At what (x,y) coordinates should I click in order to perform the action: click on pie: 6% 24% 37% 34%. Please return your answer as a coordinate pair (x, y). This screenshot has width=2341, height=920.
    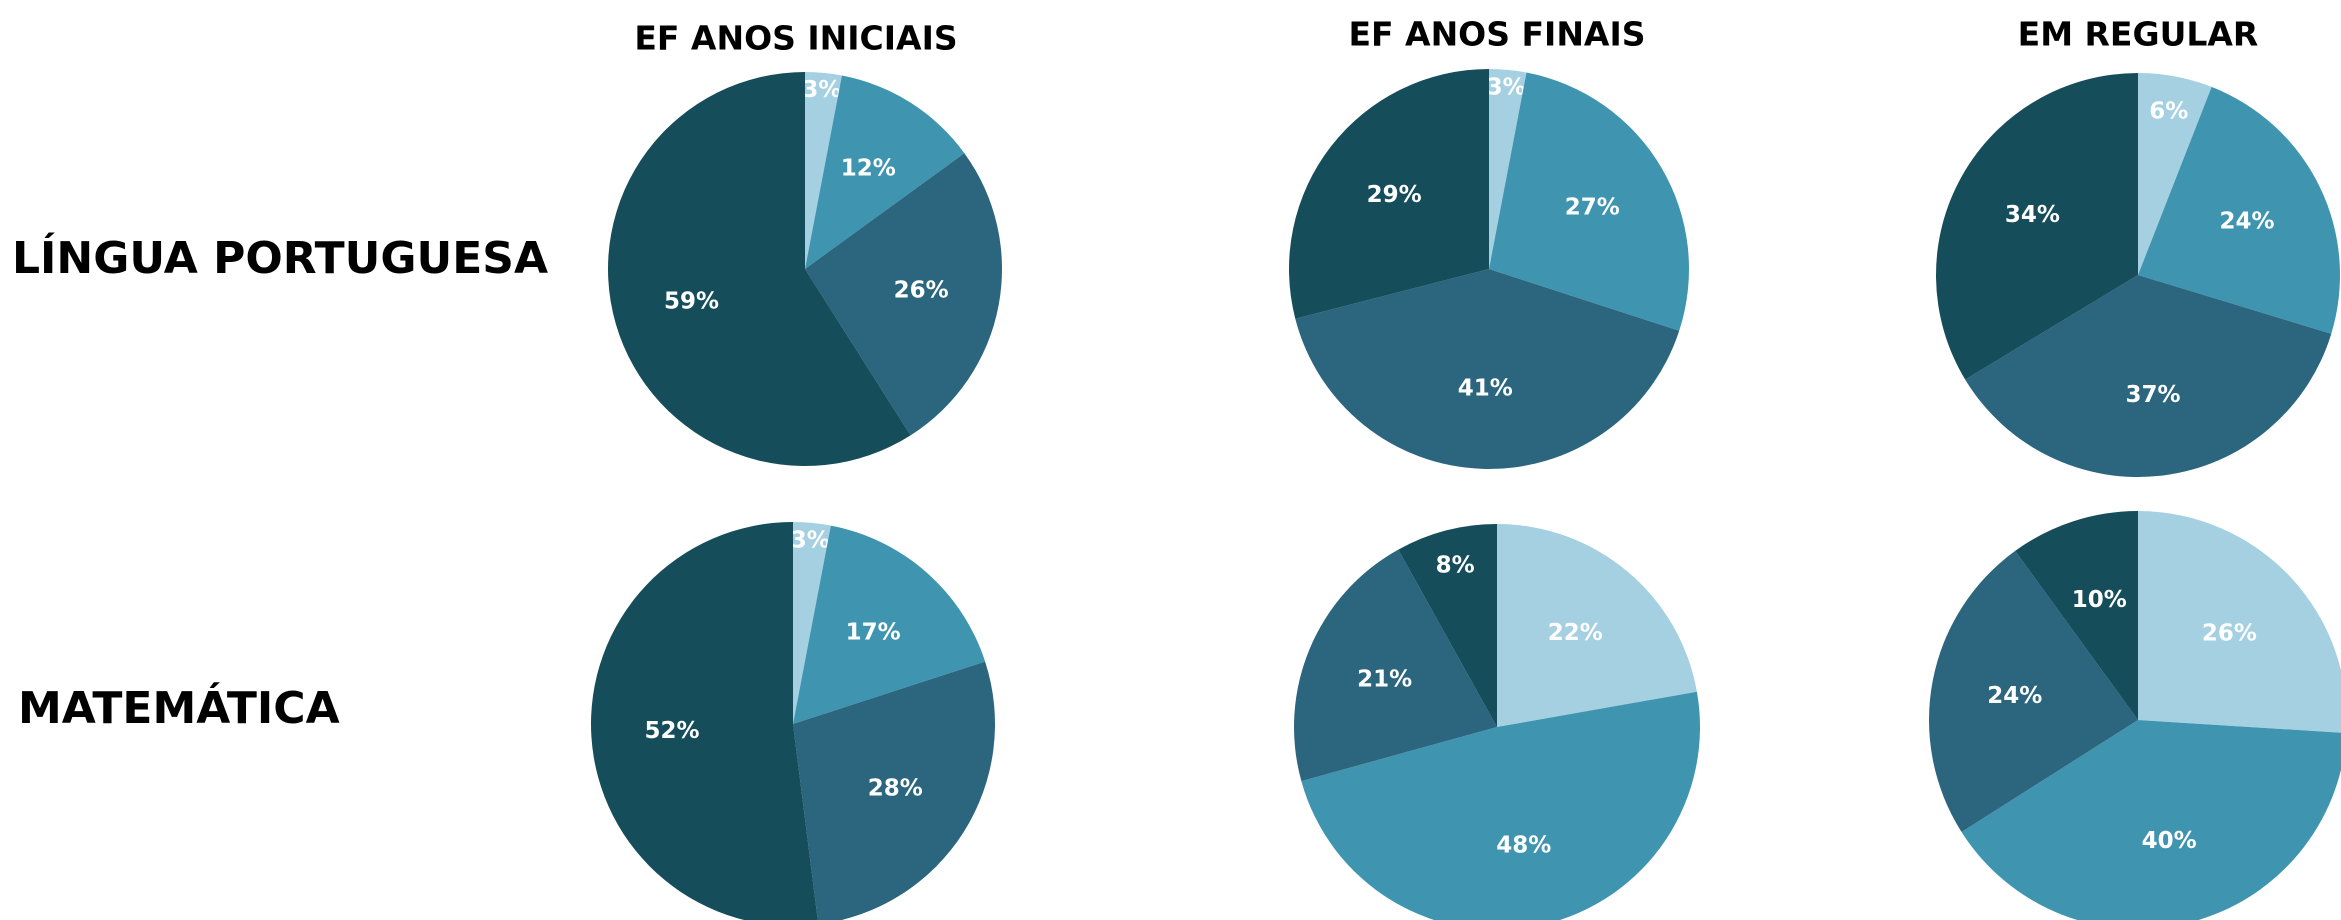
    Looking at the image, I should click on (2138, 275).